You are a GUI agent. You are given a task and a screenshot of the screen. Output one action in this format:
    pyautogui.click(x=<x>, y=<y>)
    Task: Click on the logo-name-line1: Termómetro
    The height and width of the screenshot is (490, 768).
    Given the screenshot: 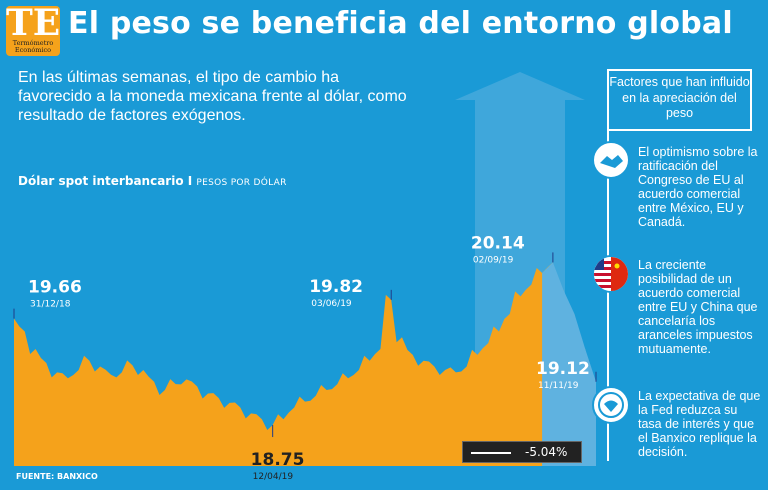 What is the action you would take?
    pyautogui.click(x=33, y=43)
    